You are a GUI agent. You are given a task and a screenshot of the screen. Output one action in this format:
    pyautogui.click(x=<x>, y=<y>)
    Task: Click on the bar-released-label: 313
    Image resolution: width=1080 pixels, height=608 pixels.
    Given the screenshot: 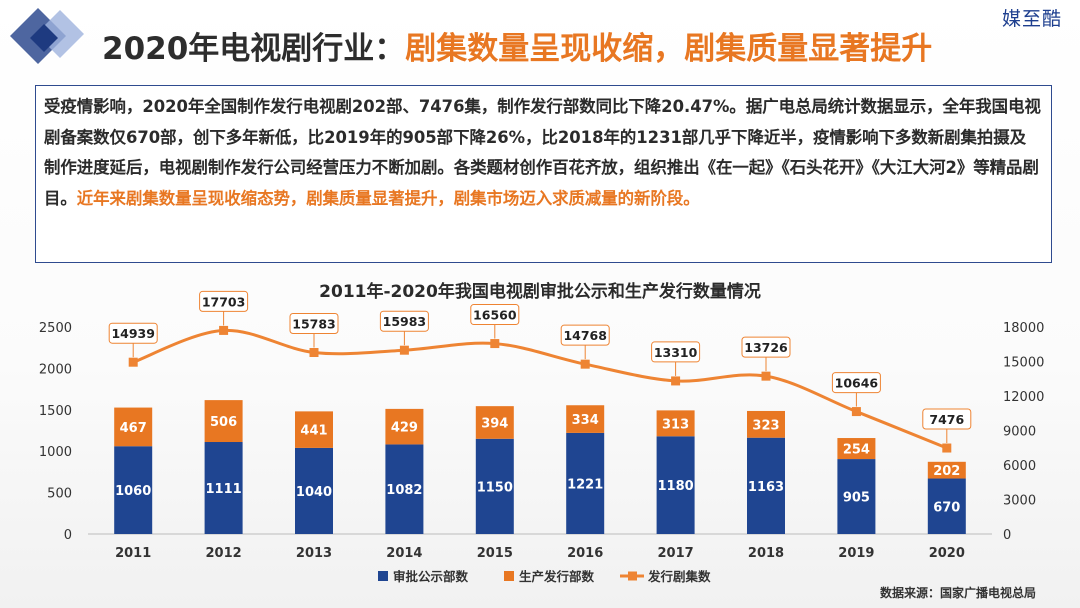 What is the action you would take?
    pyautogui.click(x=675, y=424)
    